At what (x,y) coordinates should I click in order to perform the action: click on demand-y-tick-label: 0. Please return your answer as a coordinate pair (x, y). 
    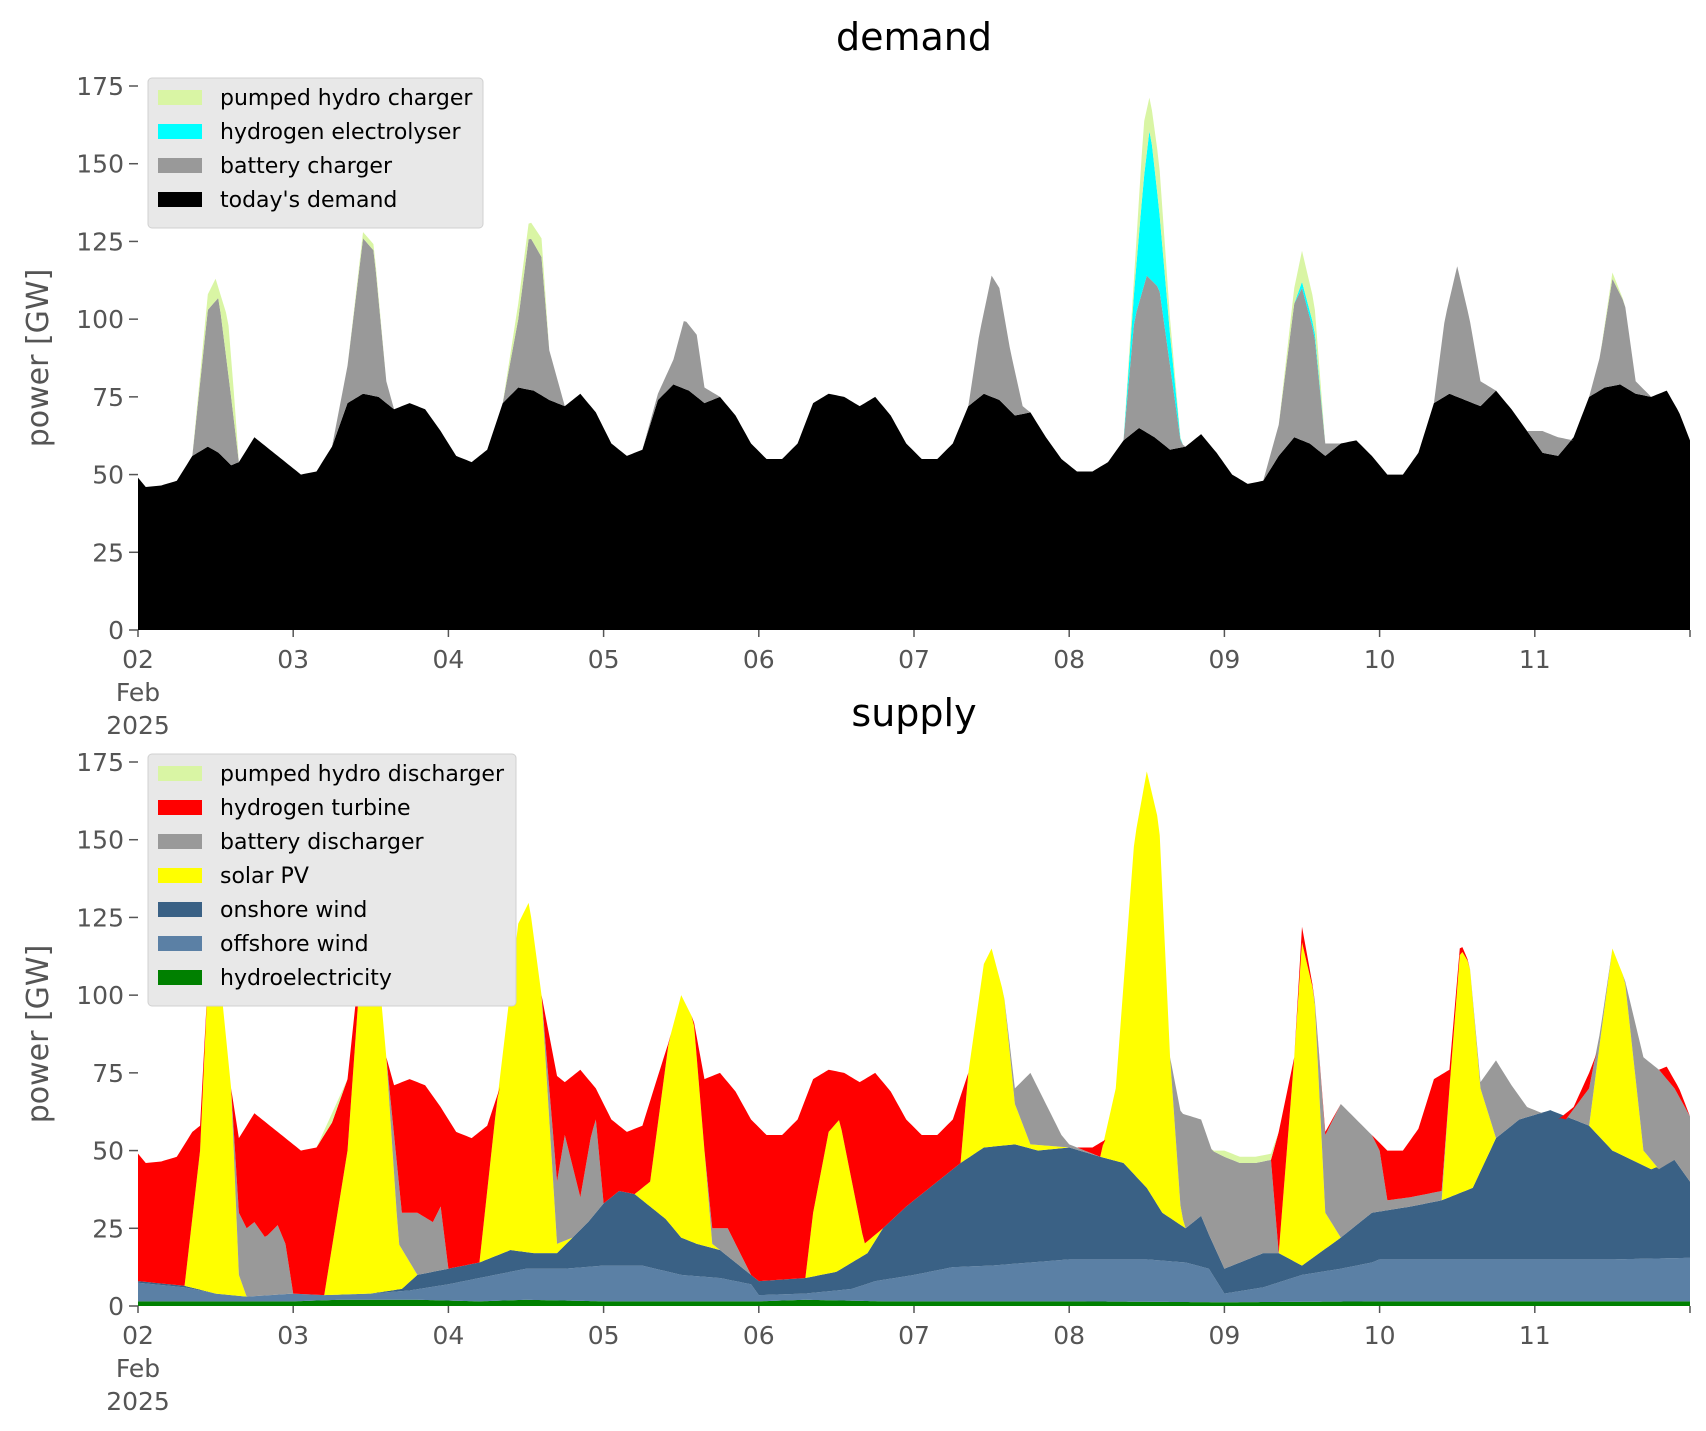
    Looking at the image, I should click on (116, 630).